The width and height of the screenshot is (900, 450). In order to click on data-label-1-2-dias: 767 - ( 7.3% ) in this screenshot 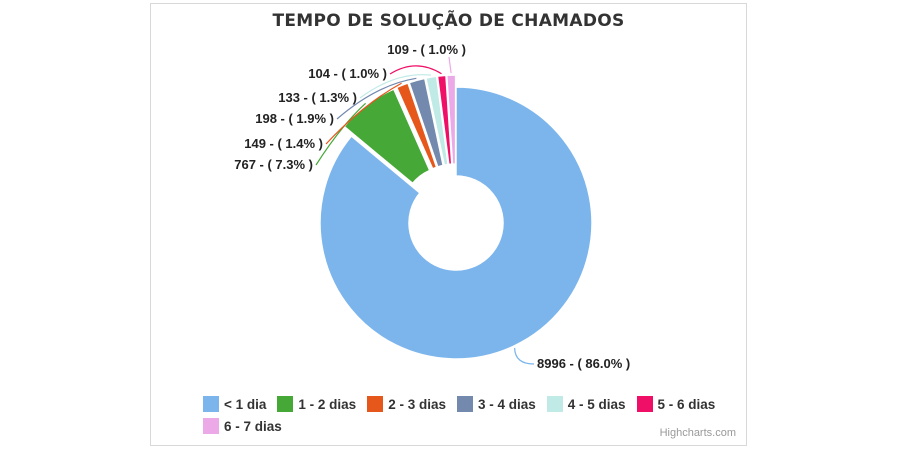, I will do `click(273, 164)`.